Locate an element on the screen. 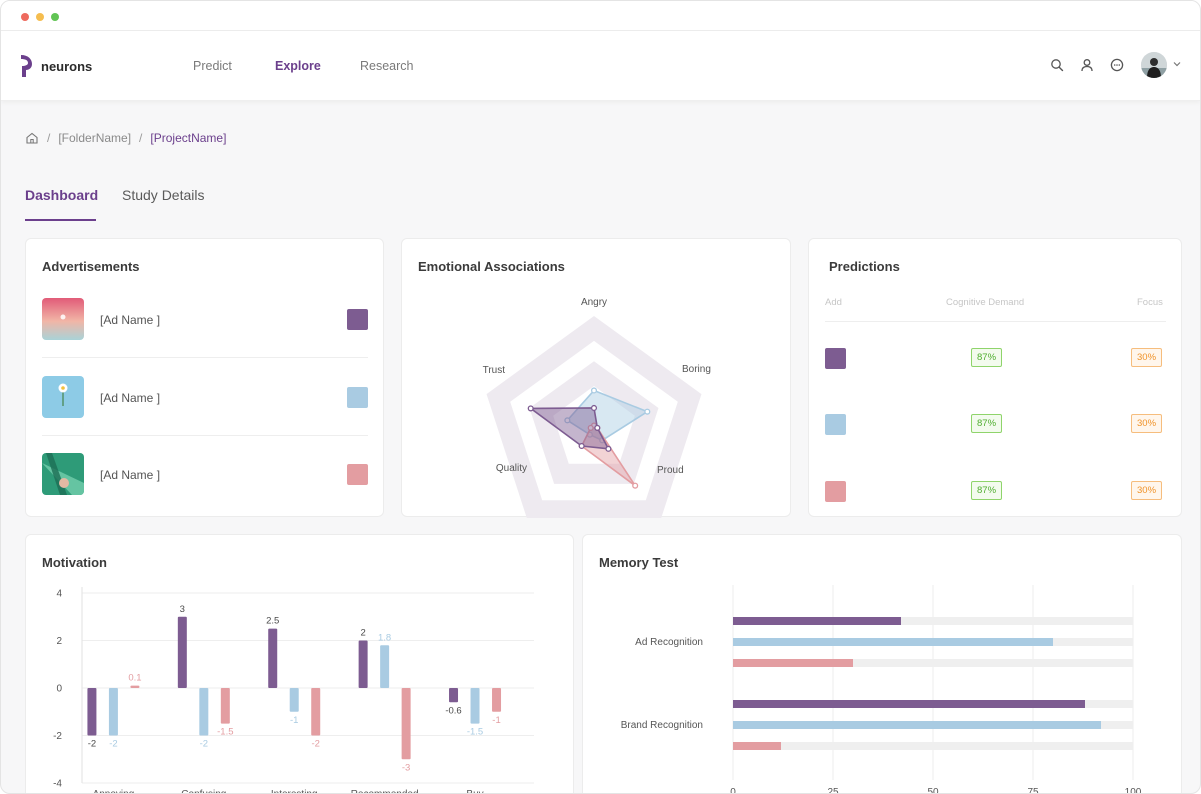 Image resolution: width=1201 pixels, height=794 pixels. advertisements-card: Advertisements [Ad Name ] is located at coordinates (204, 377).